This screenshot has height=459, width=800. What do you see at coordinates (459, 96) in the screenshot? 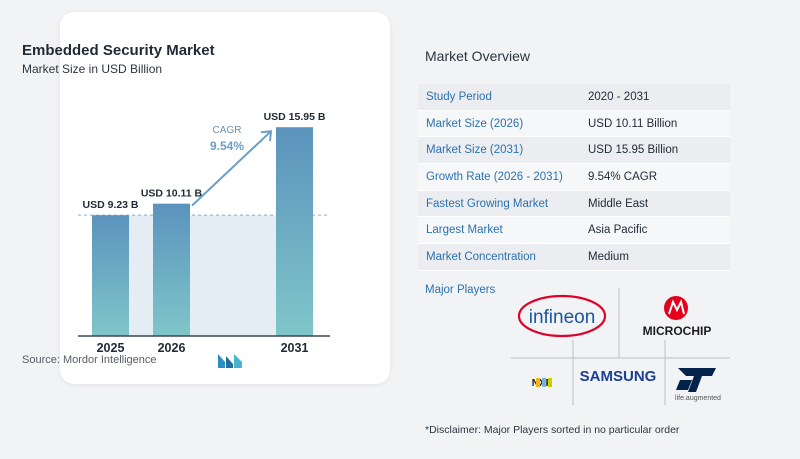
I see `overview-row-label: Study Period` at bounding box center [459, 96].